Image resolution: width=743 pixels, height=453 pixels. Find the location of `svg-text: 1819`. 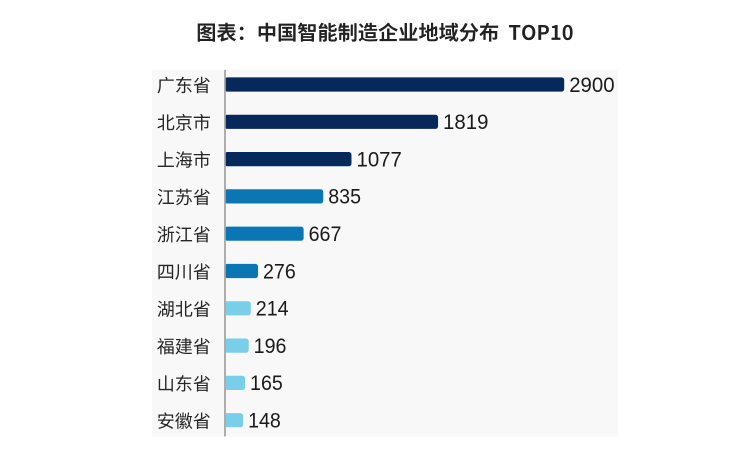

svg-text: 1819 is located at coordinates (465, 122).